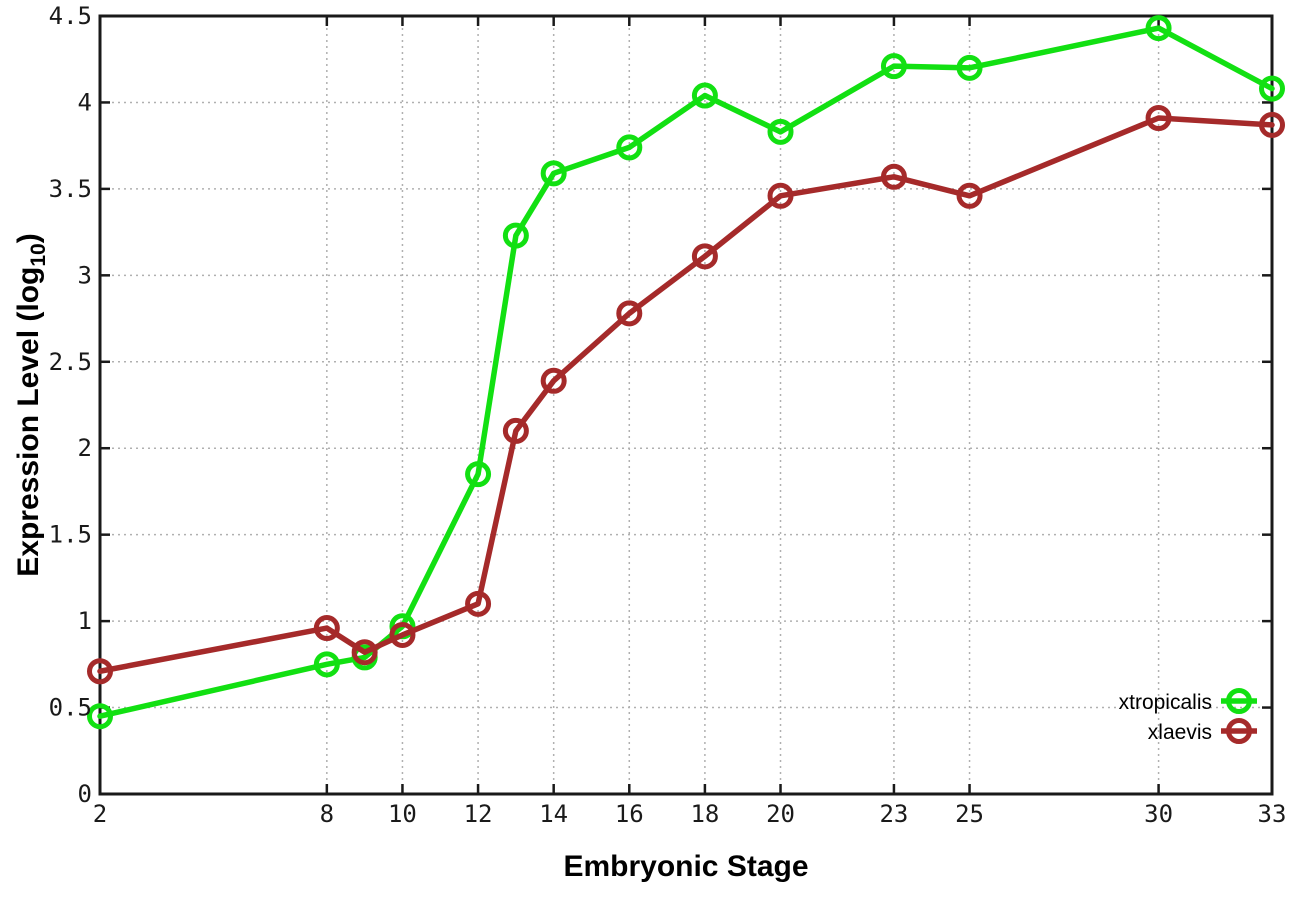  What do you see at coordinates (70, 362) in the screenshot?
I see `y-tick-label: 2.5` at bounding box center [70, 362].